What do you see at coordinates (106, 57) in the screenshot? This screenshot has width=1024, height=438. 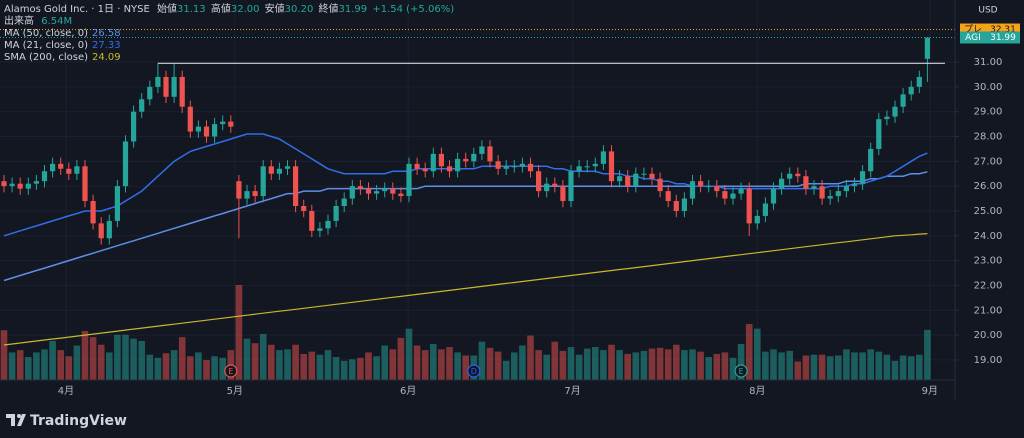 I see `legend-value: 24.09` at bounding box center [106, 57].